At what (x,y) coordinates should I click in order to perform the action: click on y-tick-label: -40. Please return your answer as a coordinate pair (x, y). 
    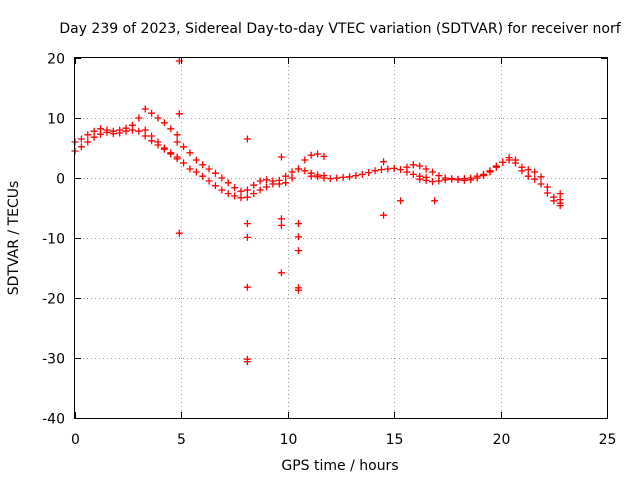
    Looking at the image, I should click on (53, 420).